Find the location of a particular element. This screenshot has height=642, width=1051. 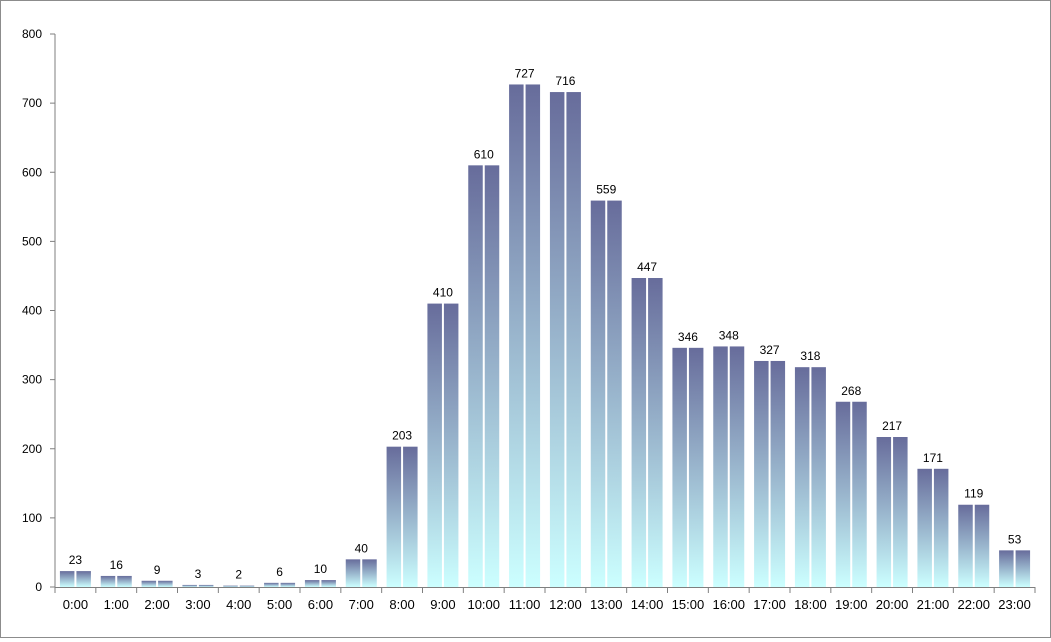

data-label-2200: 119 is located at coordinates (973, 494).